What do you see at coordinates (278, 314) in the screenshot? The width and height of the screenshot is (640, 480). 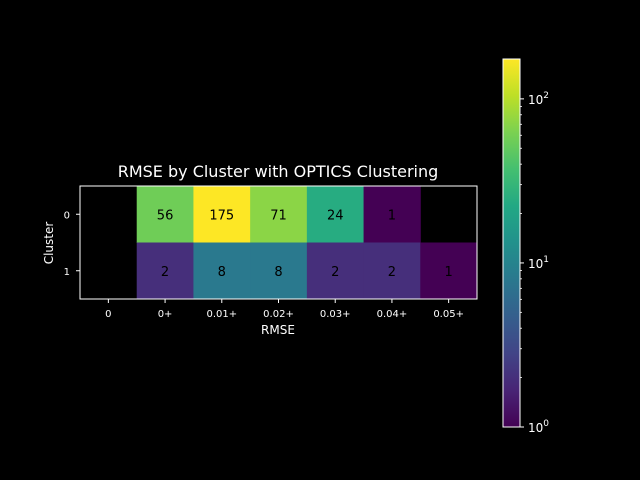 I see `x-tick-label: 0.02+` at bounding box center [278, 314].